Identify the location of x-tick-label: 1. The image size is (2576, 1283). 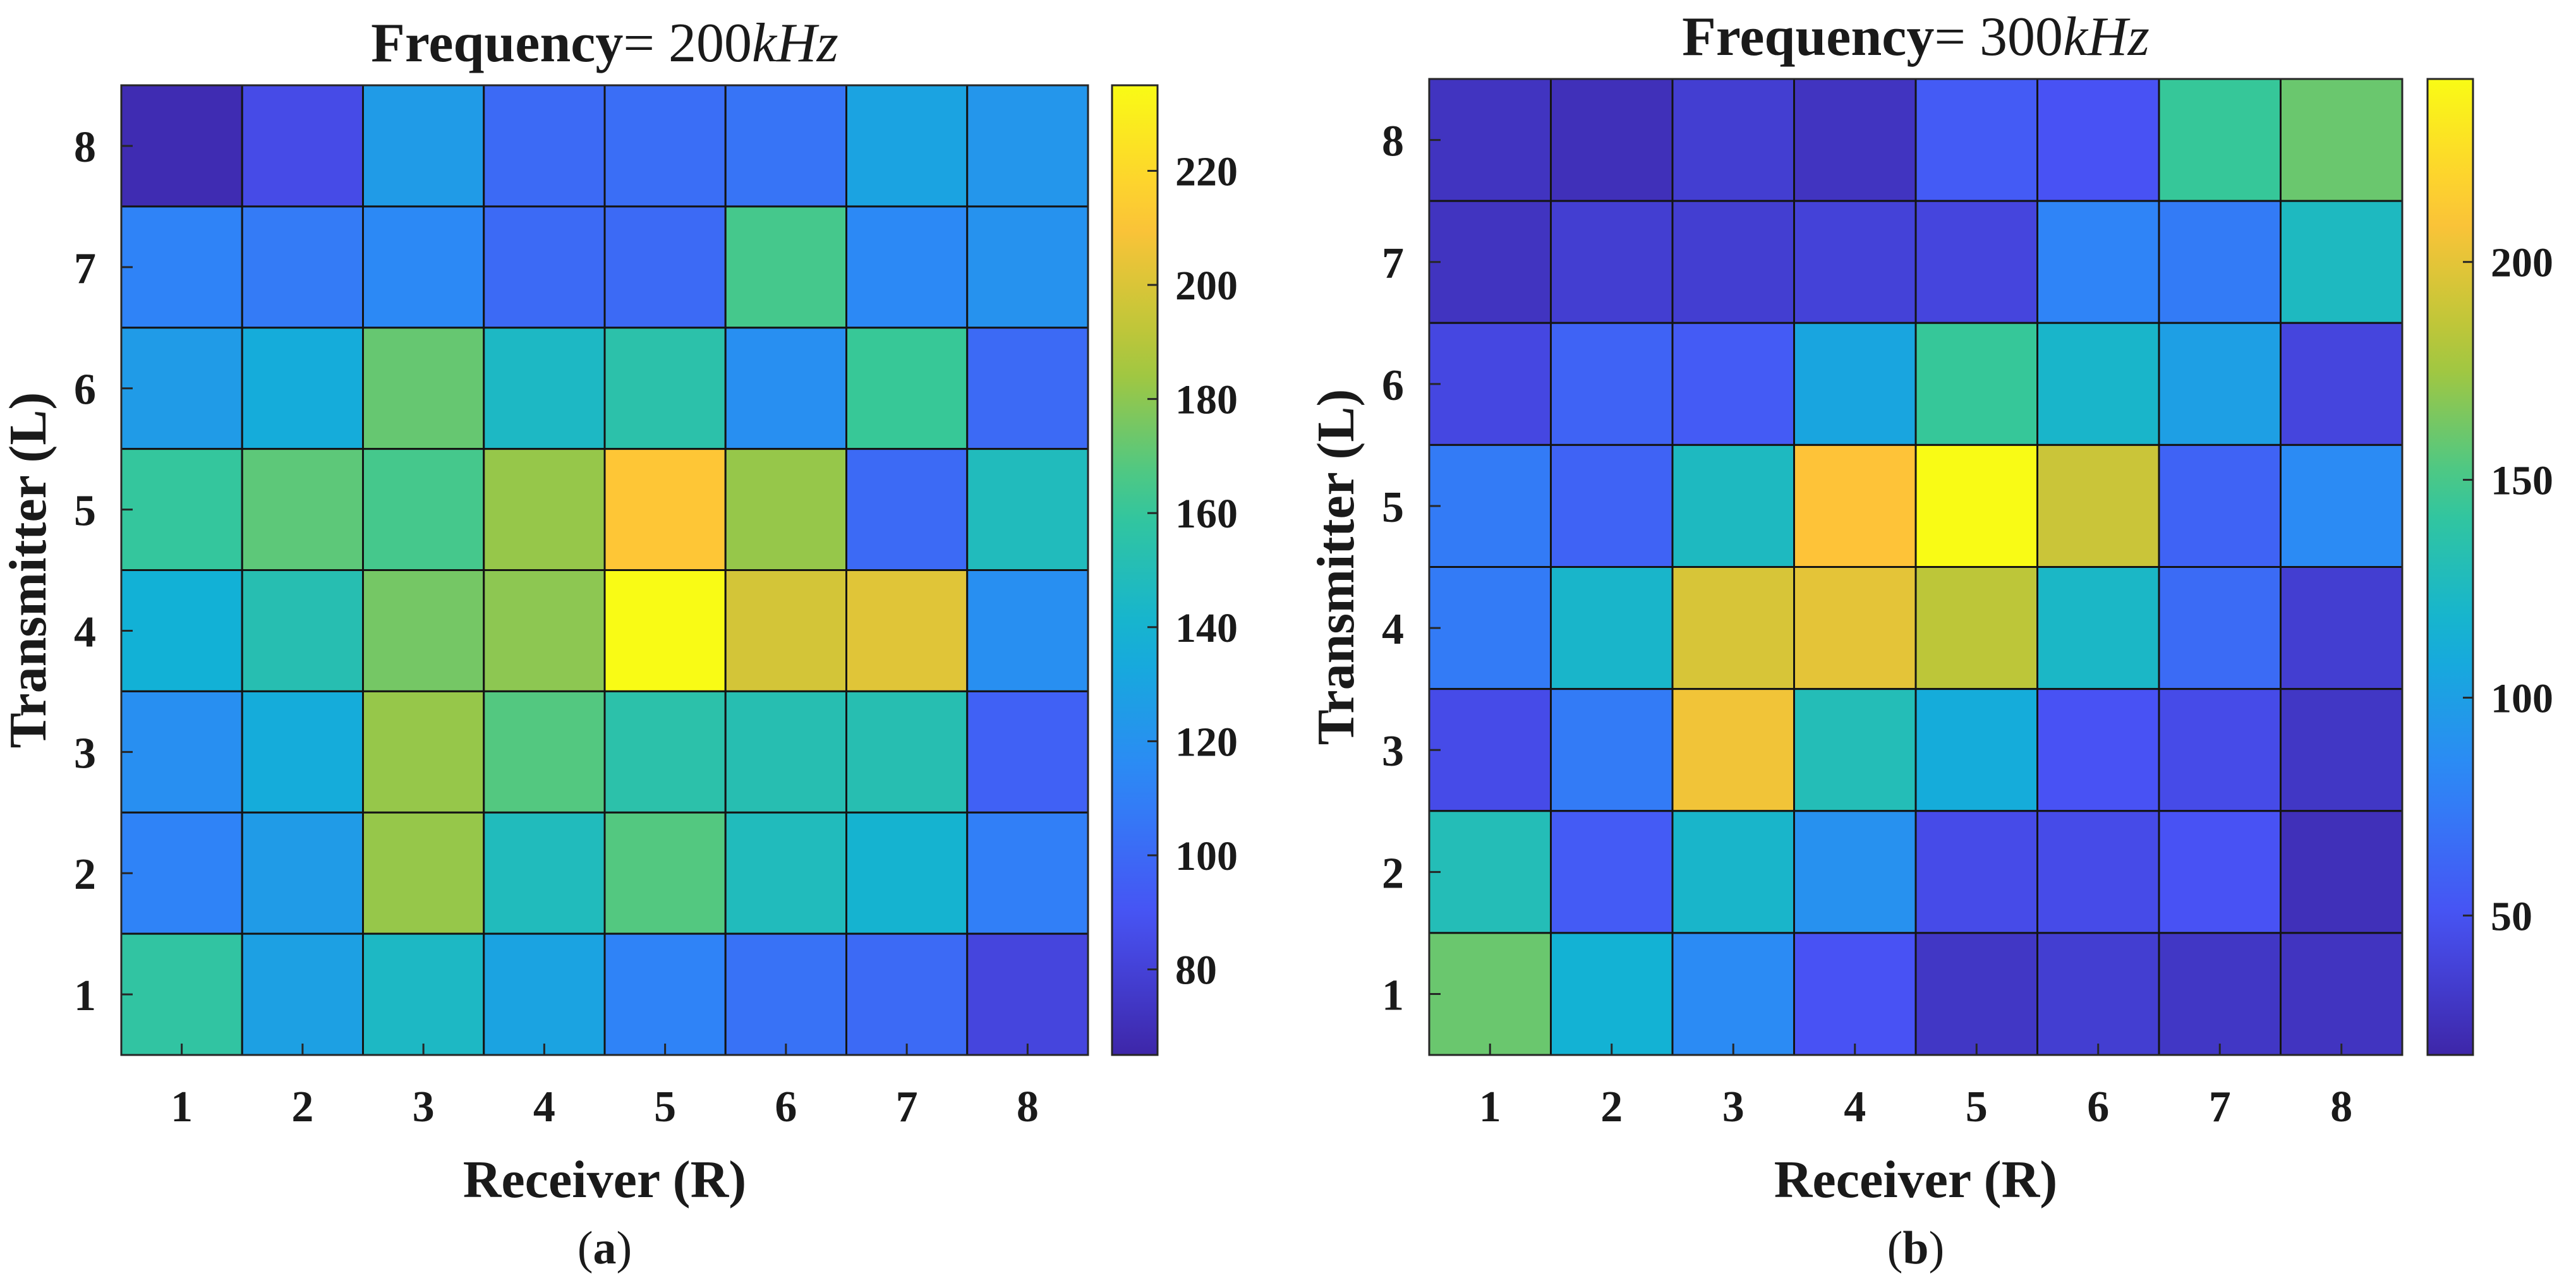
(182, 1107).